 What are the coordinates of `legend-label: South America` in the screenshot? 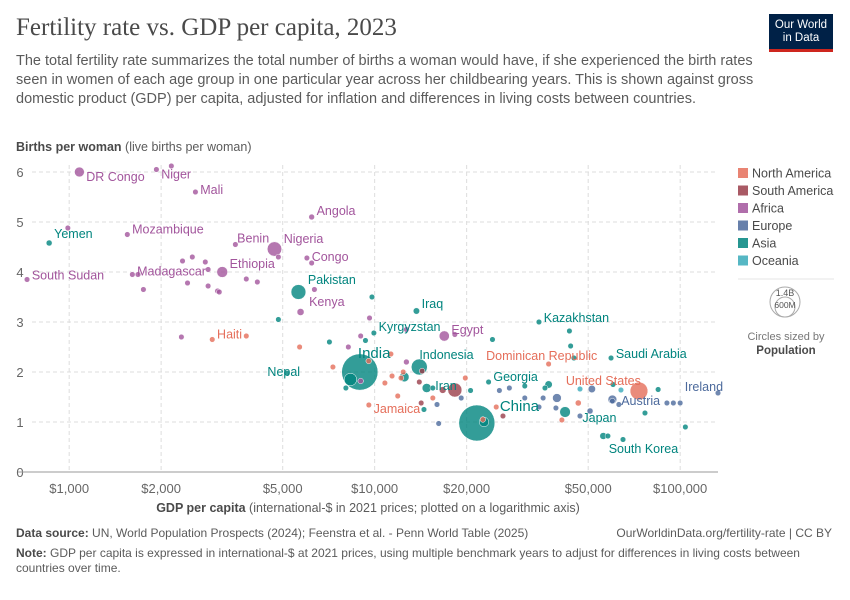 It's located at (792, 191).